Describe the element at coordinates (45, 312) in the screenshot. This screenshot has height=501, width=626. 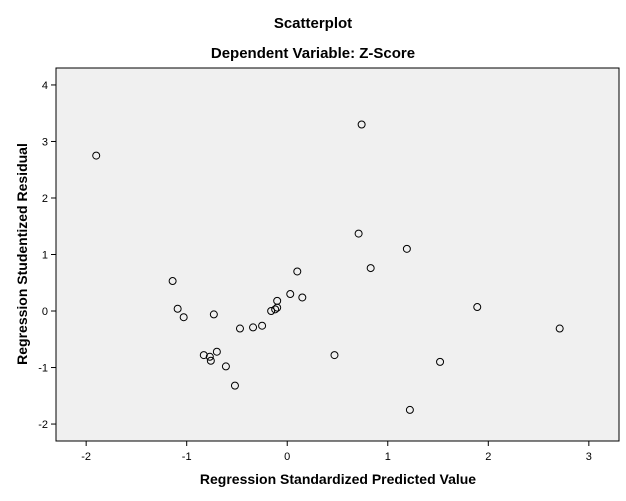
I see `y-tick-label: 0` at that location.